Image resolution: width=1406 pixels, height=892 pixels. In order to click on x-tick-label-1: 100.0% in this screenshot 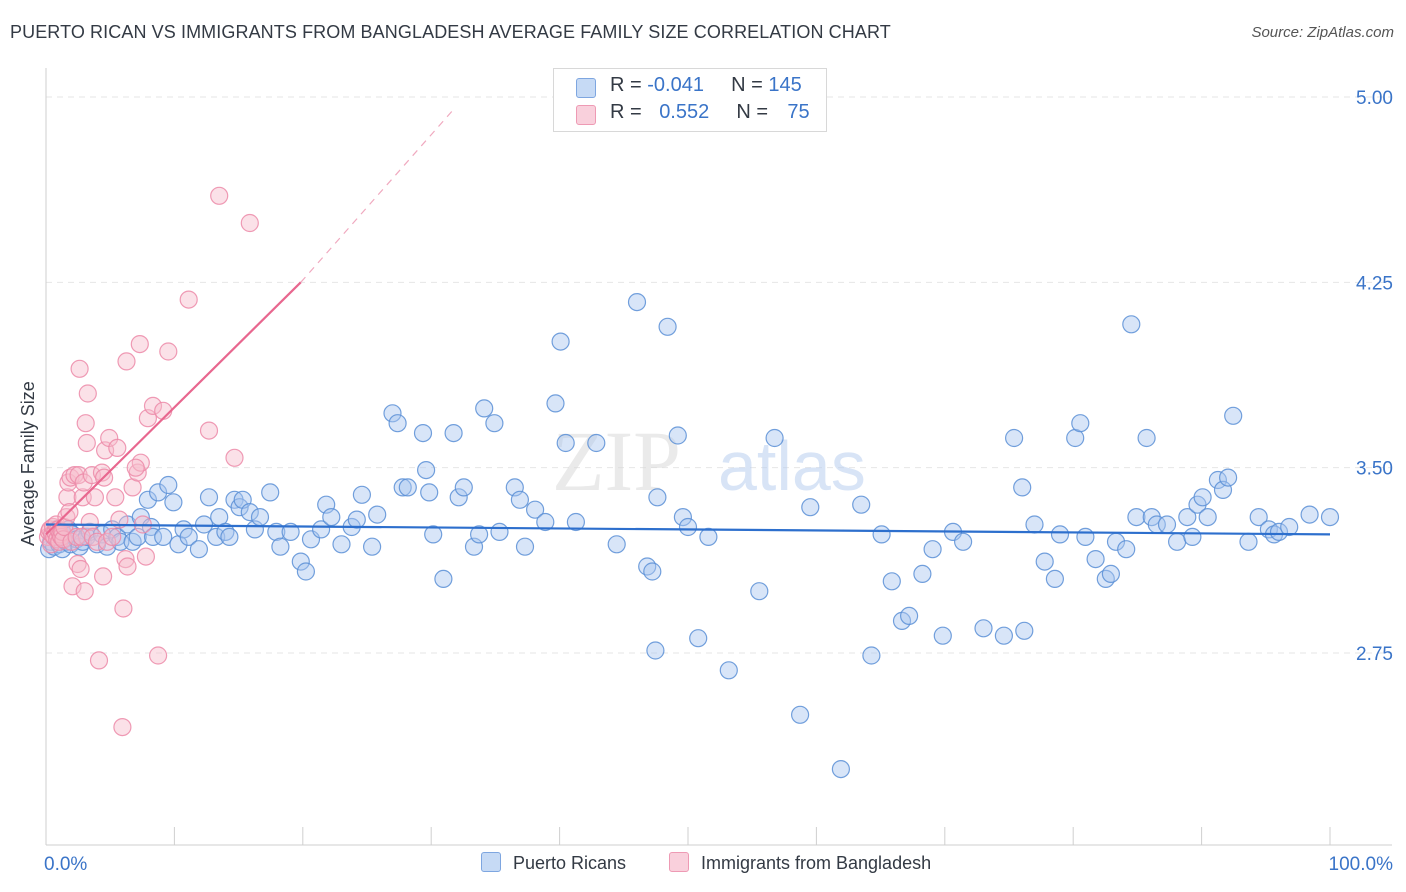, I will do `click(1361, 864)`.